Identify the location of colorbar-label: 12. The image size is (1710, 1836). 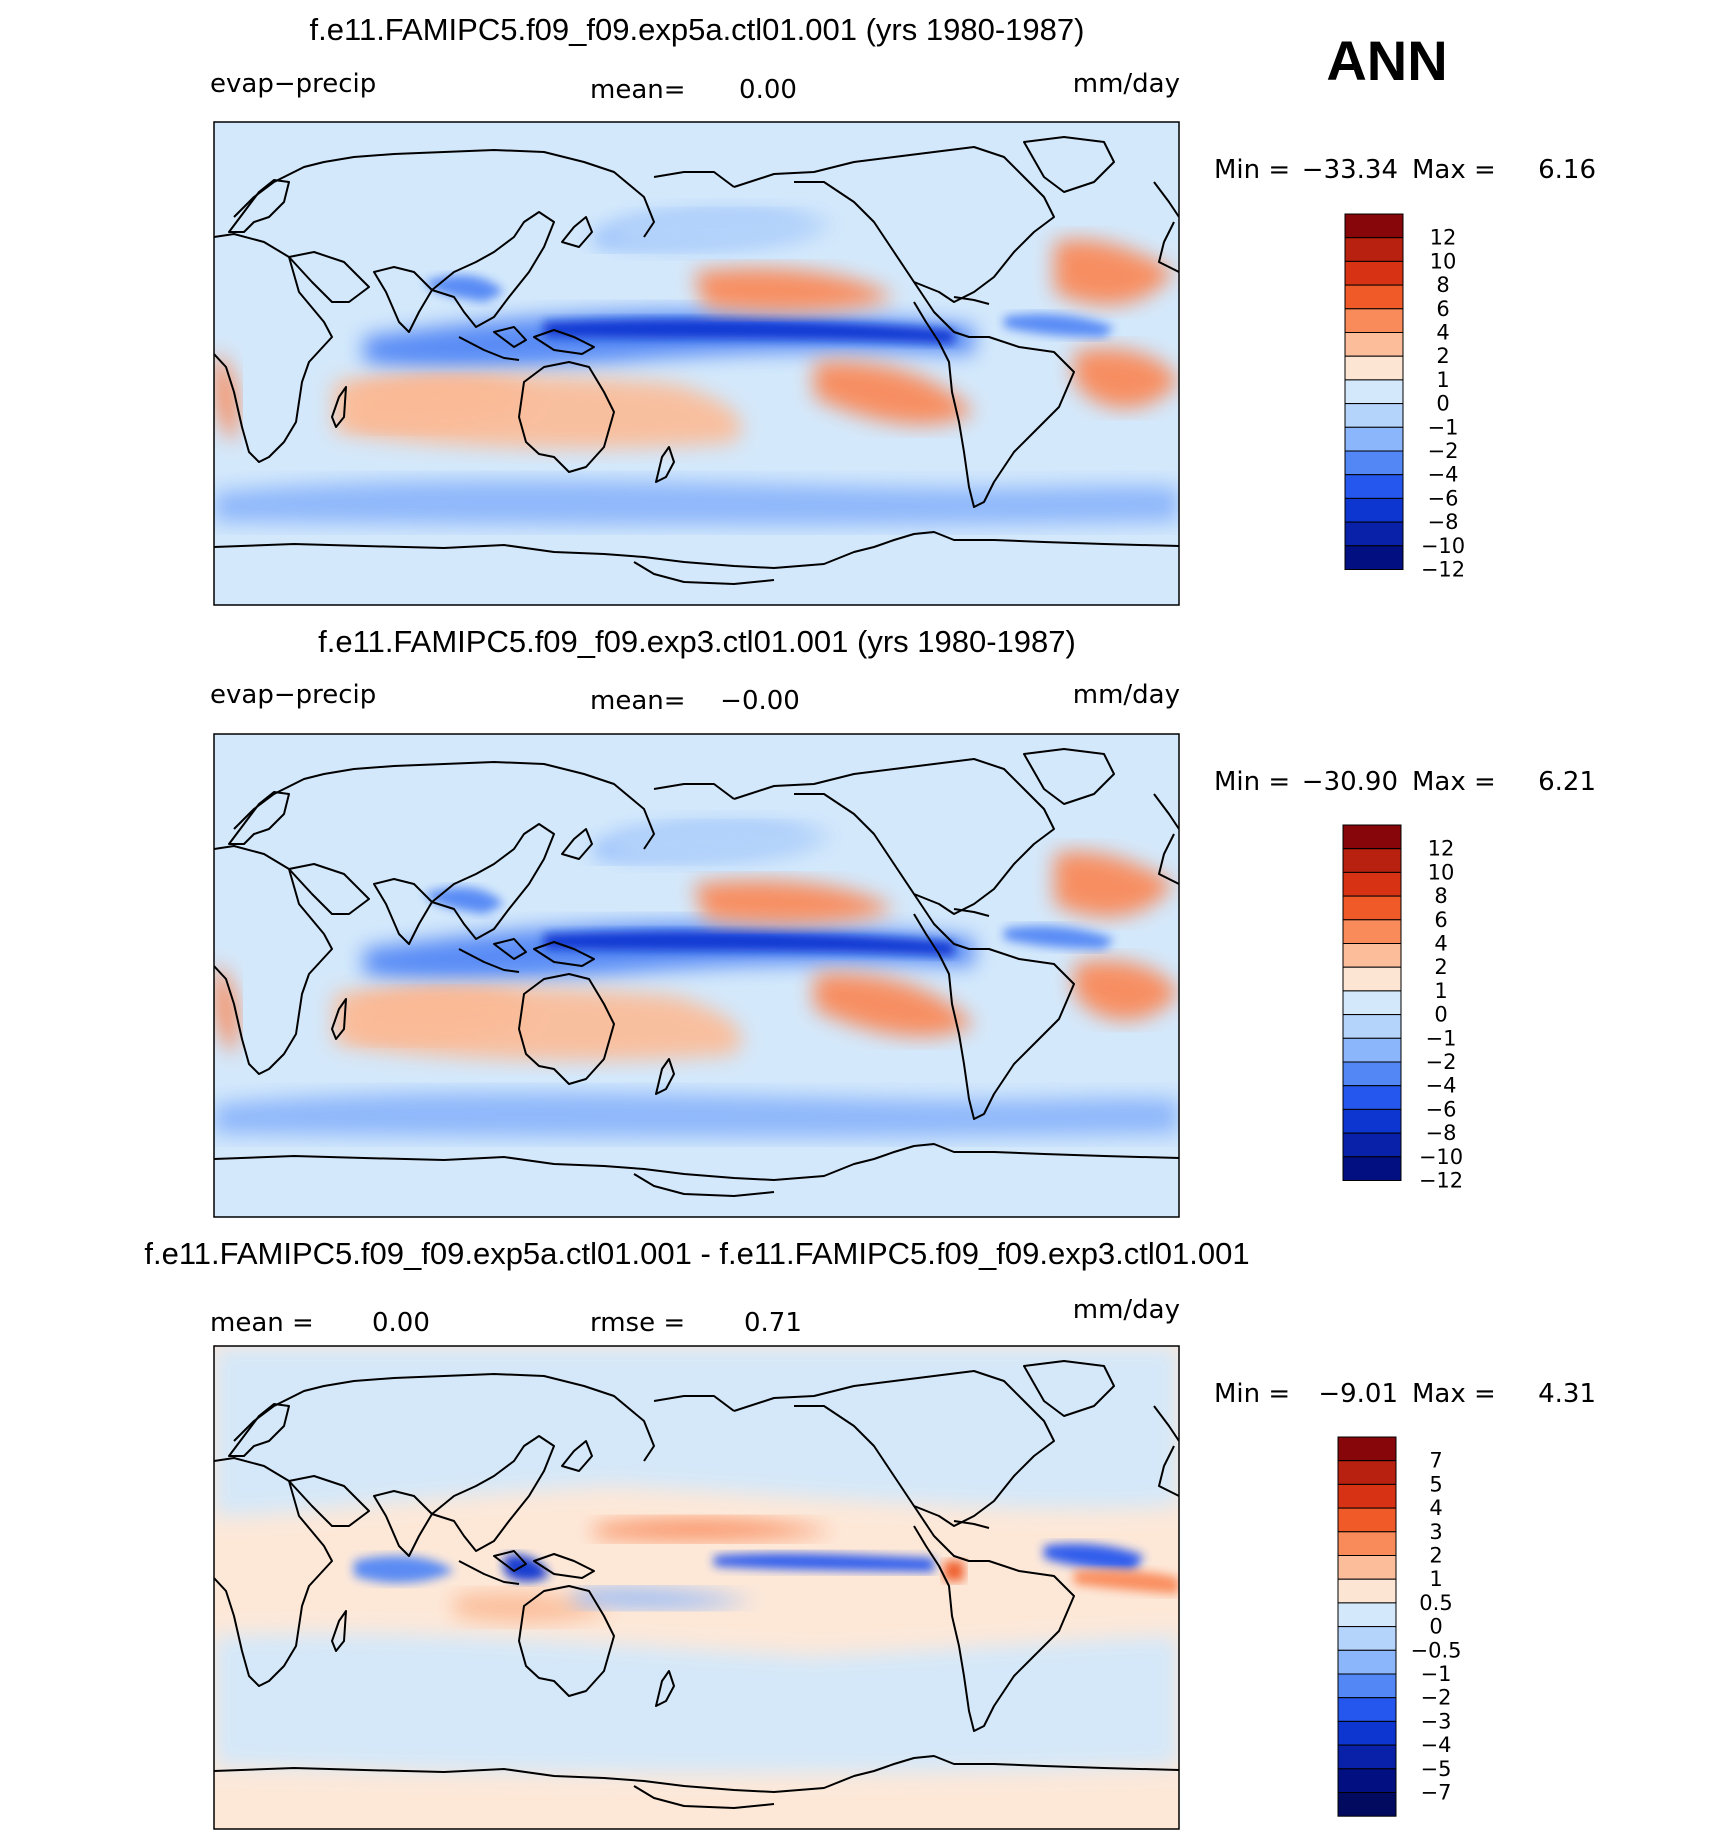
(1441, 849).